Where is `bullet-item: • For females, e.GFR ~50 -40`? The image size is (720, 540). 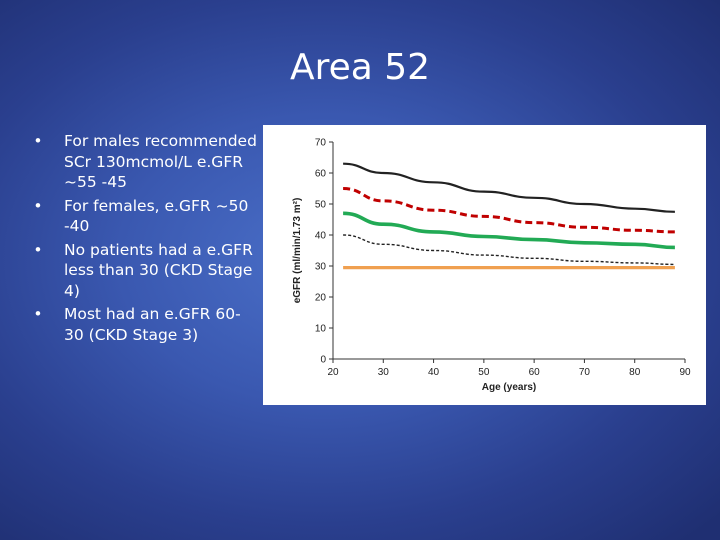
bullet-item: • For females, e.GFR ~50 -40 is located at coordinates (144, 216).